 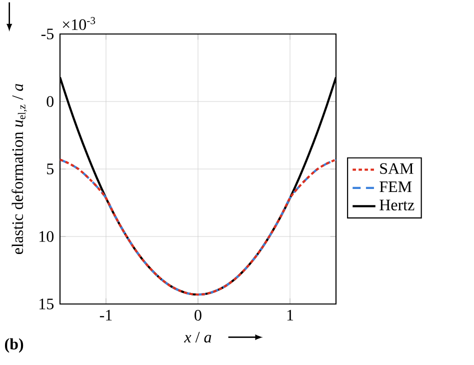 What do you see at coordinates (19, 169) in the screenshot?
I see `y-axis-title: elastic deformation u$_{el,z}$ / a` at bounding box center [19, 169].